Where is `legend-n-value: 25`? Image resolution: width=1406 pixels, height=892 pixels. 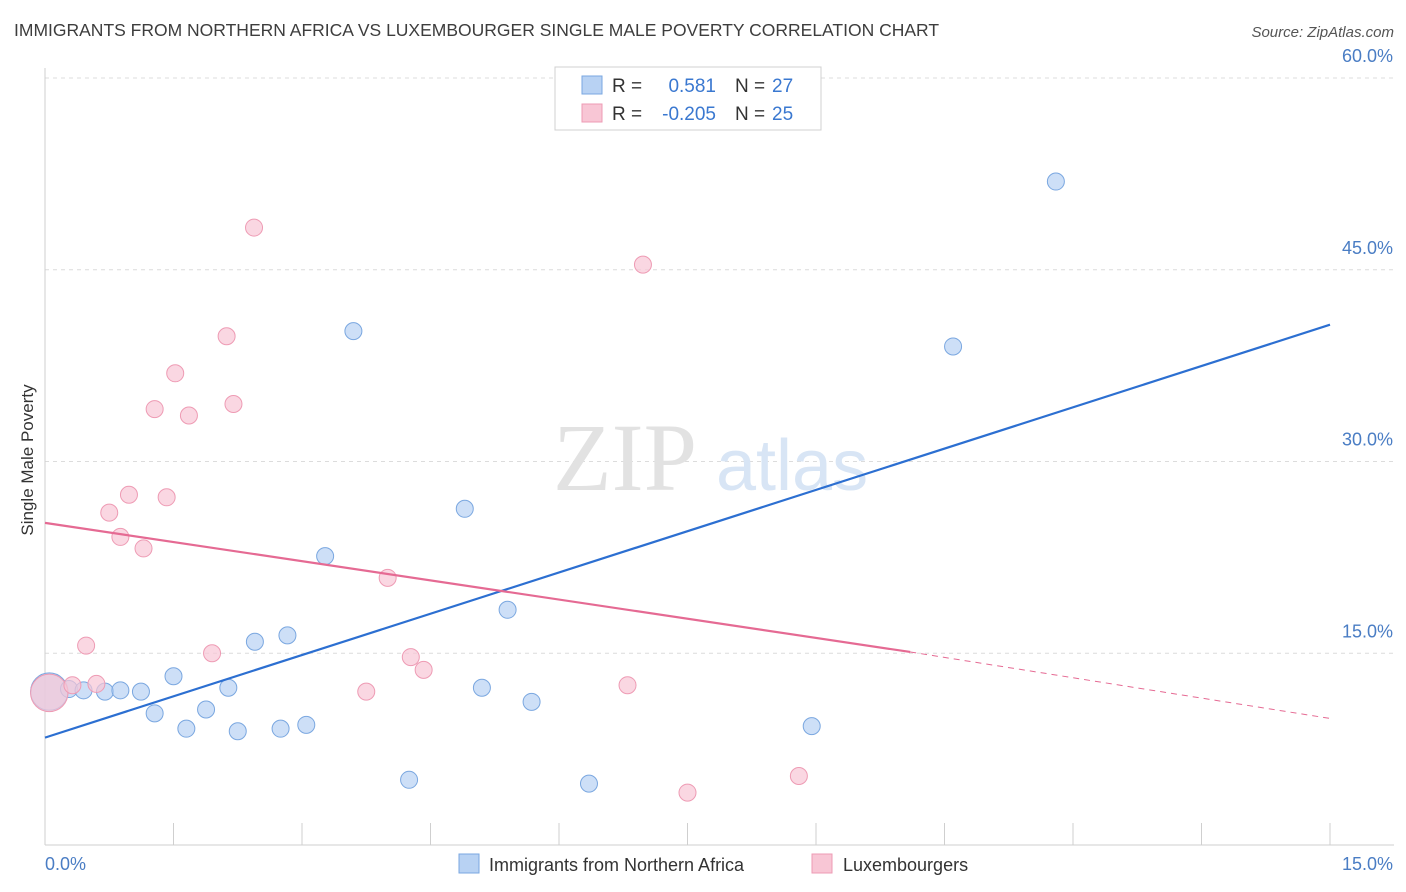 legend-n-value: 25 is located at coordinates (782, 114).